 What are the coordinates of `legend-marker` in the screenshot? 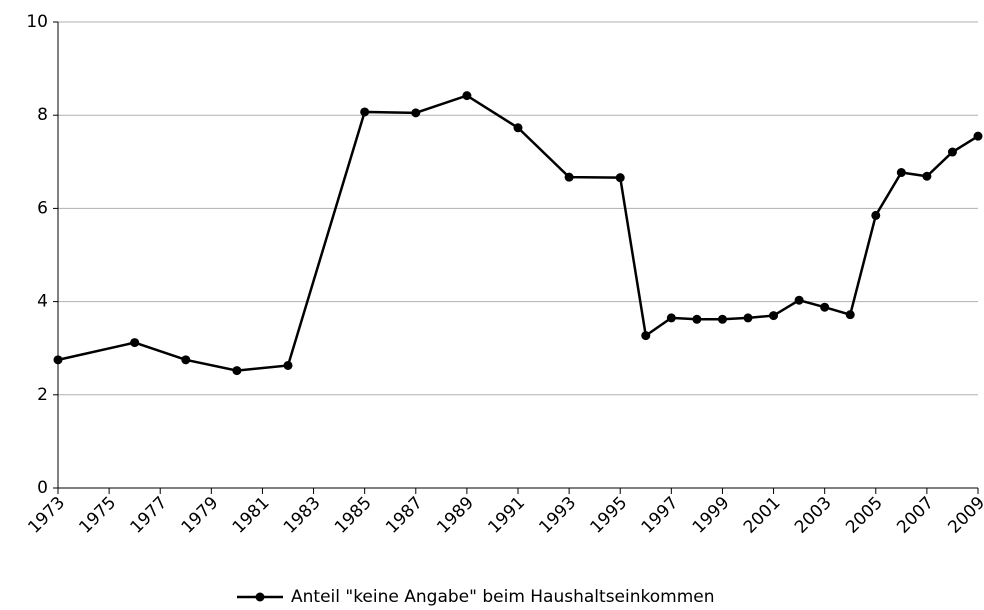 It's located at (260, 597).